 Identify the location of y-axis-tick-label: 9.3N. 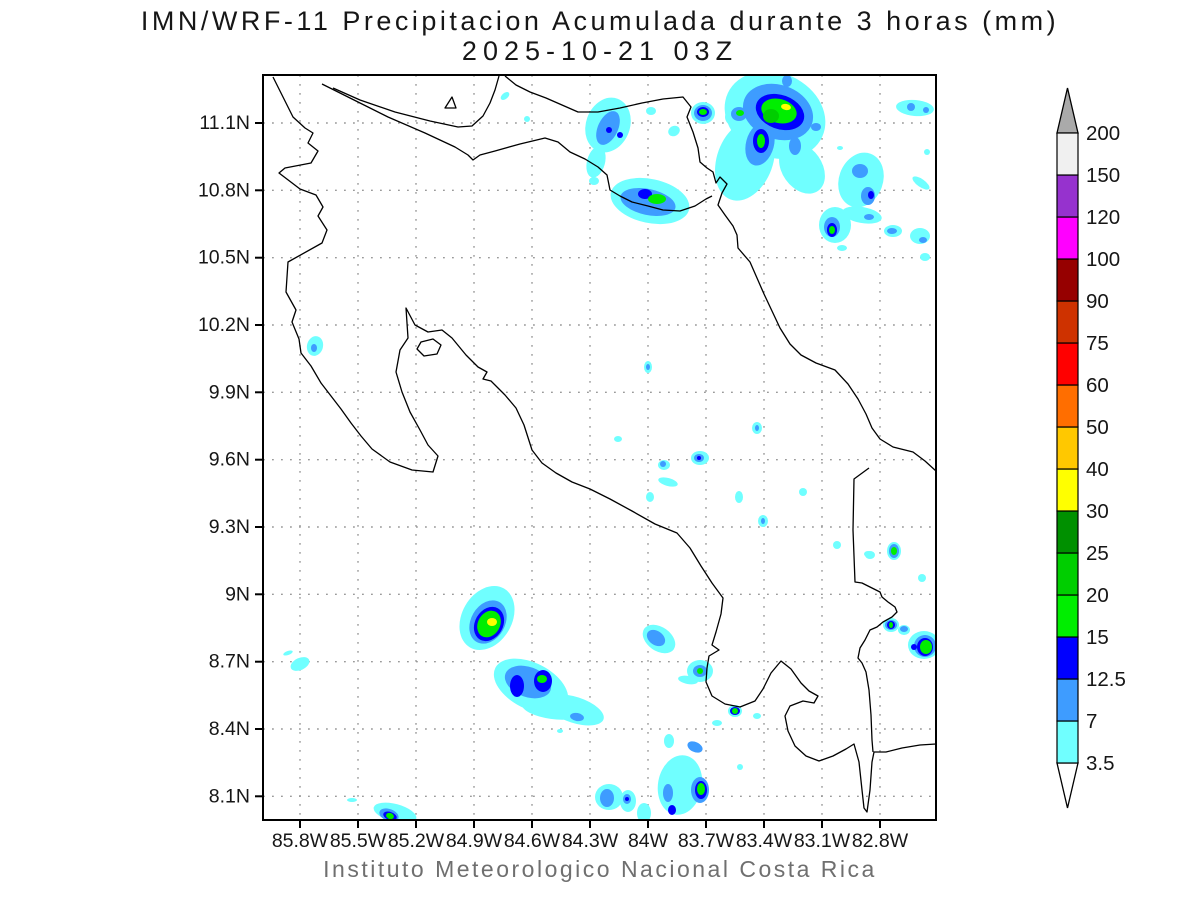
(229, 527).